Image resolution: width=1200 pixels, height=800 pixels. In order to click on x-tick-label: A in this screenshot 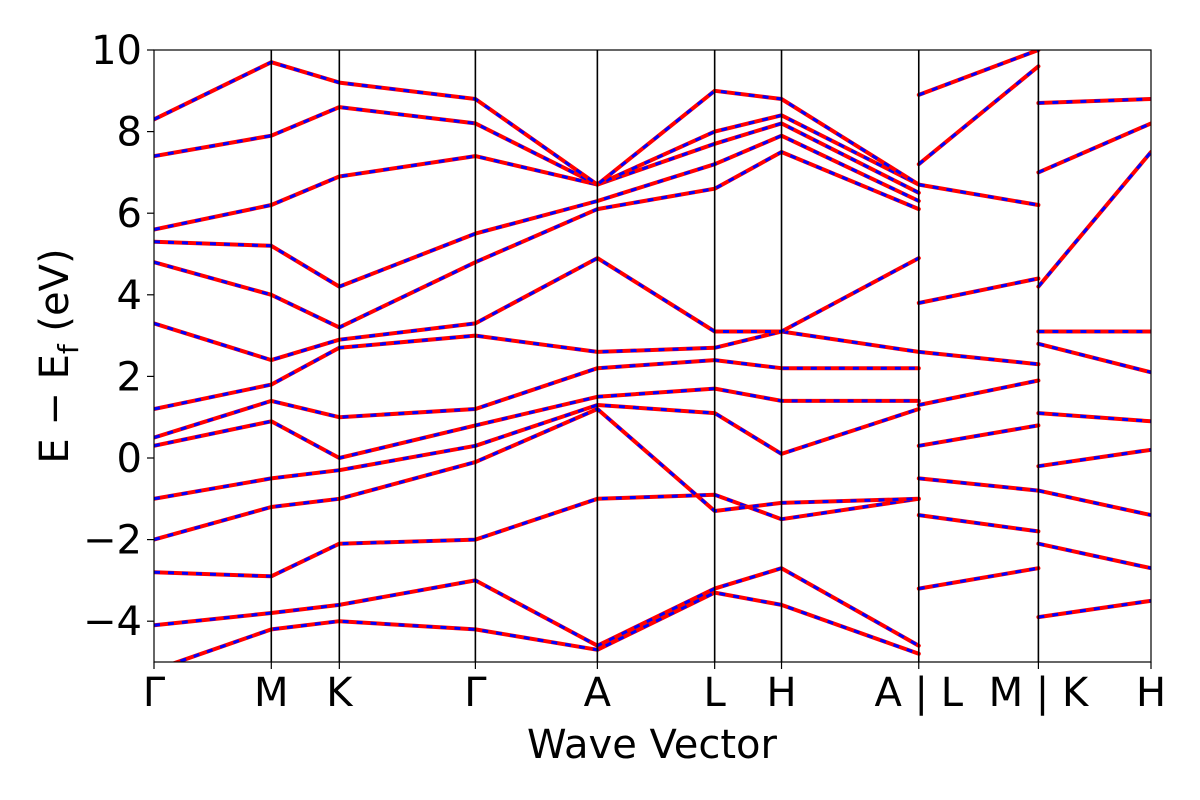, I will do `click(598, 693)`.